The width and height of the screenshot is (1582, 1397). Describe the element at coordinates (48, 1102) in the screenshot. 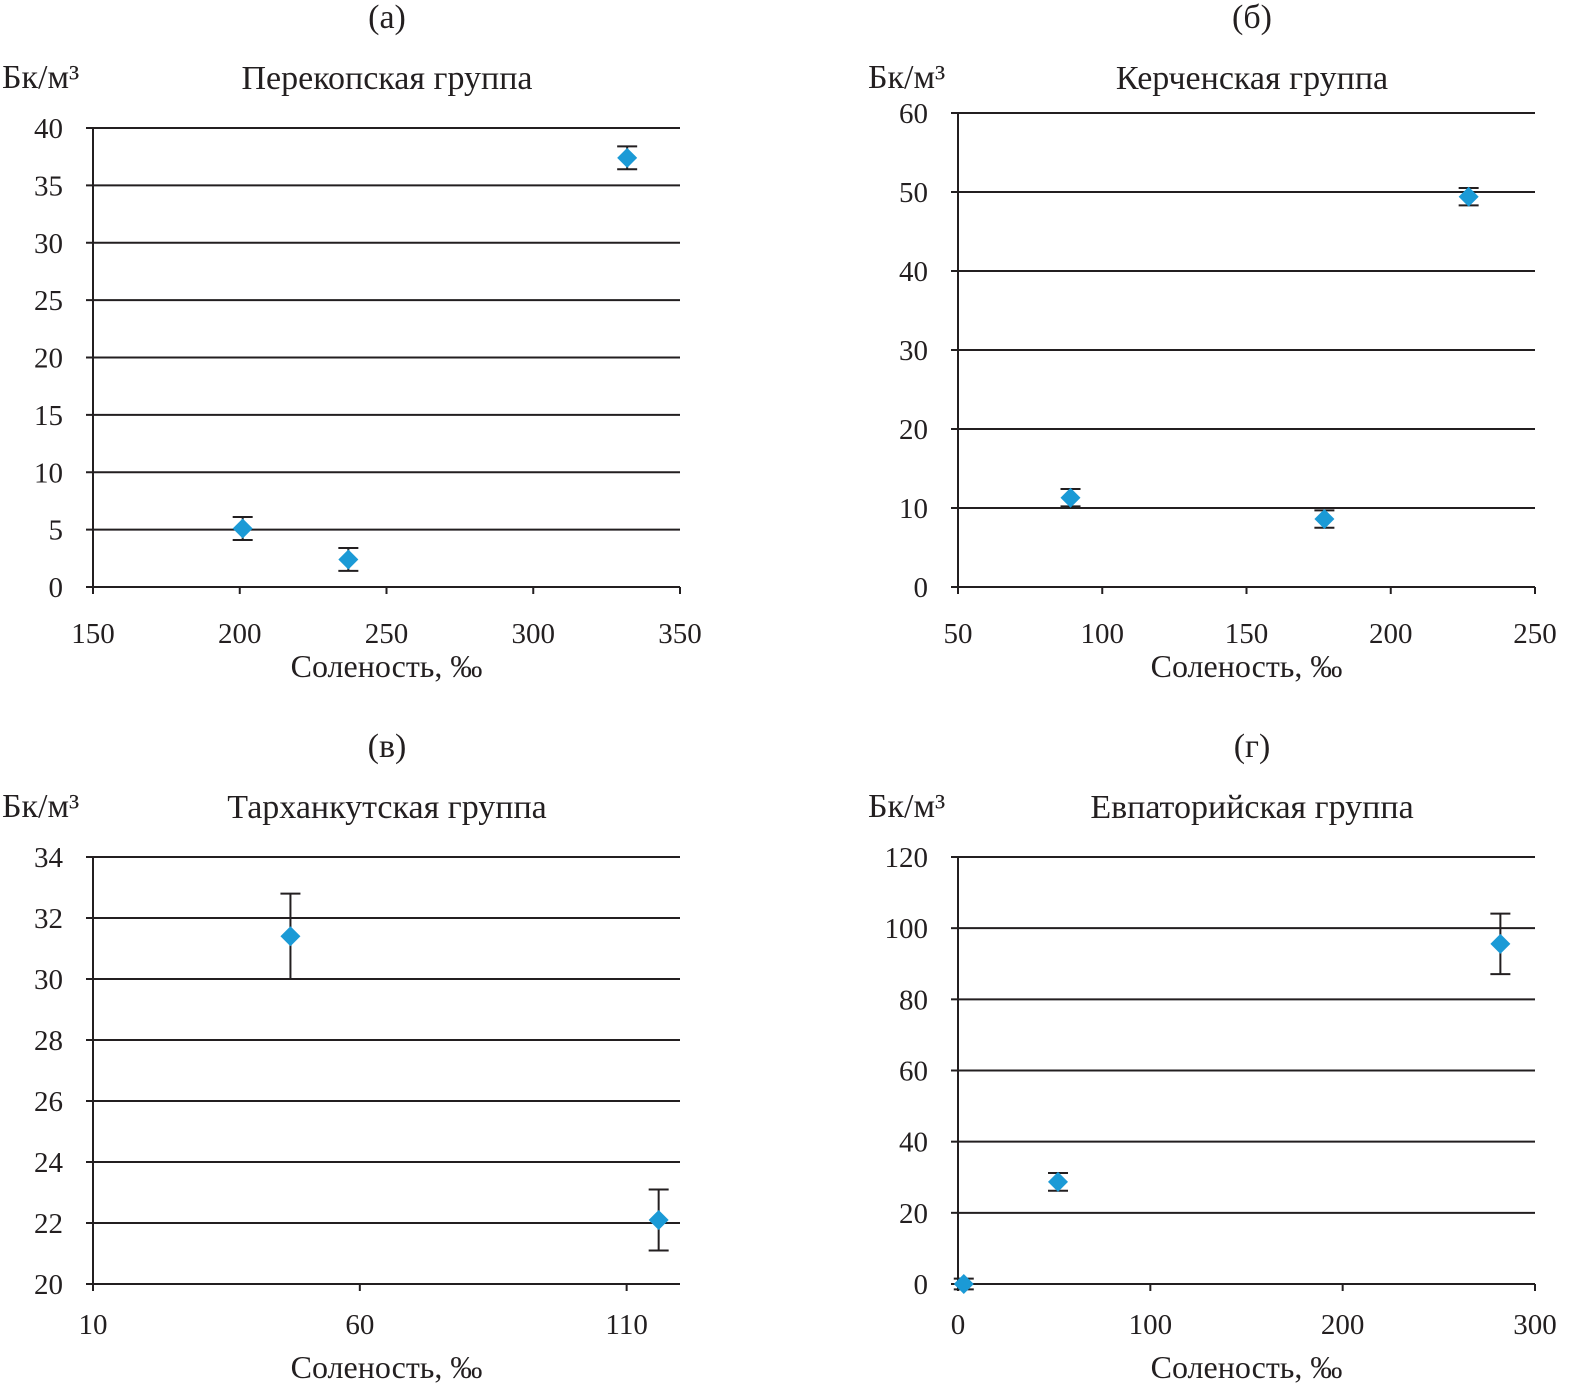

I see `y-tick-label: 26` at that location.